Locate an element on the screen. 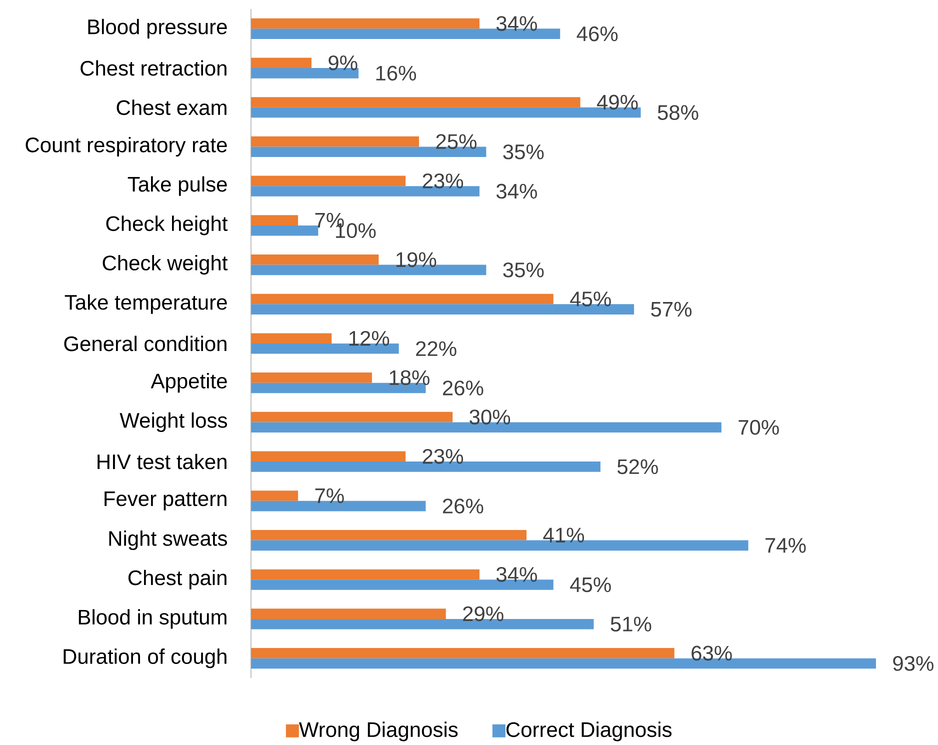 This screenshot has height=745, width=938. data-label: 12% is located at coordinates (369, 338).